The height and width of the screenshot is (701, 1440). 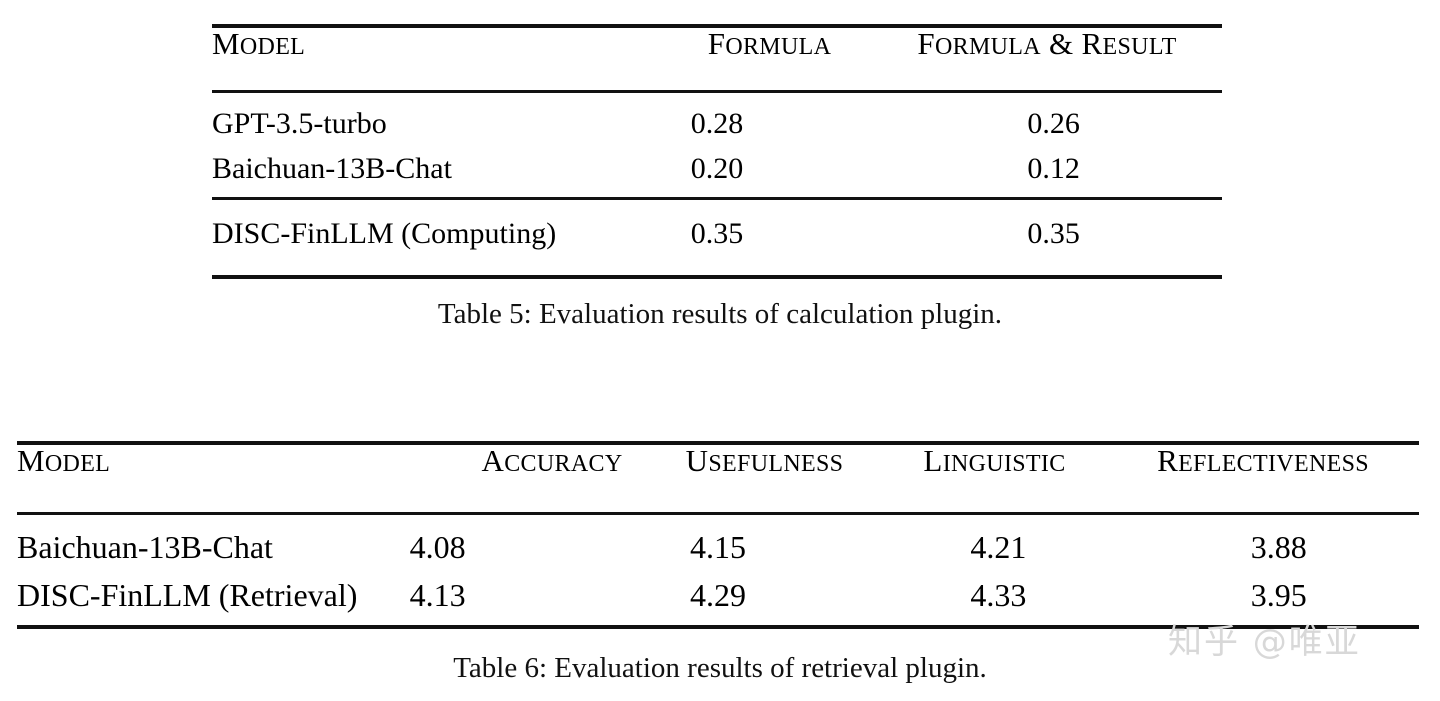 What do you see at coordinates (998, 595) in the screenshot?
I see `cell-linguistic: 4.33` at bounding box center [998, 595].